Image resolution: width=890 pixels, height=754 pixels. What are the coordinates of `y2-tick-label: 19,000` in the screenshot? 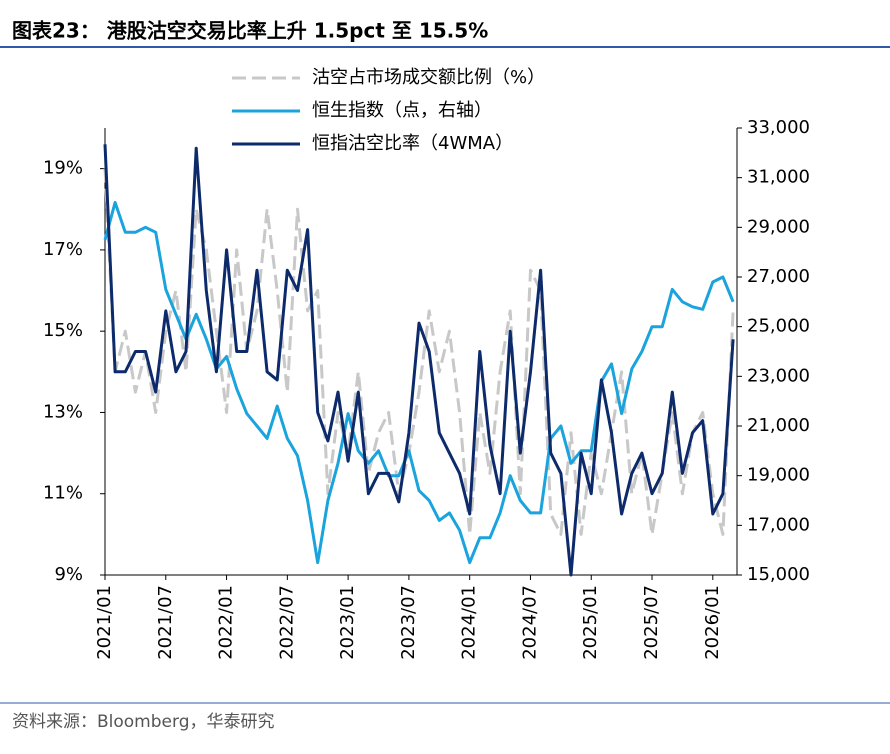 It's located at (778, 475).